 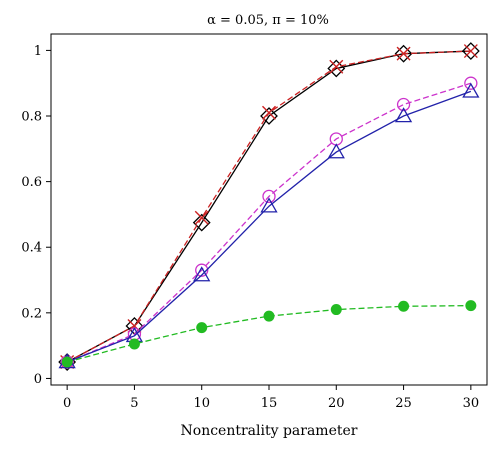 I want to click on y-tick-label: 0, so click(x=38, y=379).